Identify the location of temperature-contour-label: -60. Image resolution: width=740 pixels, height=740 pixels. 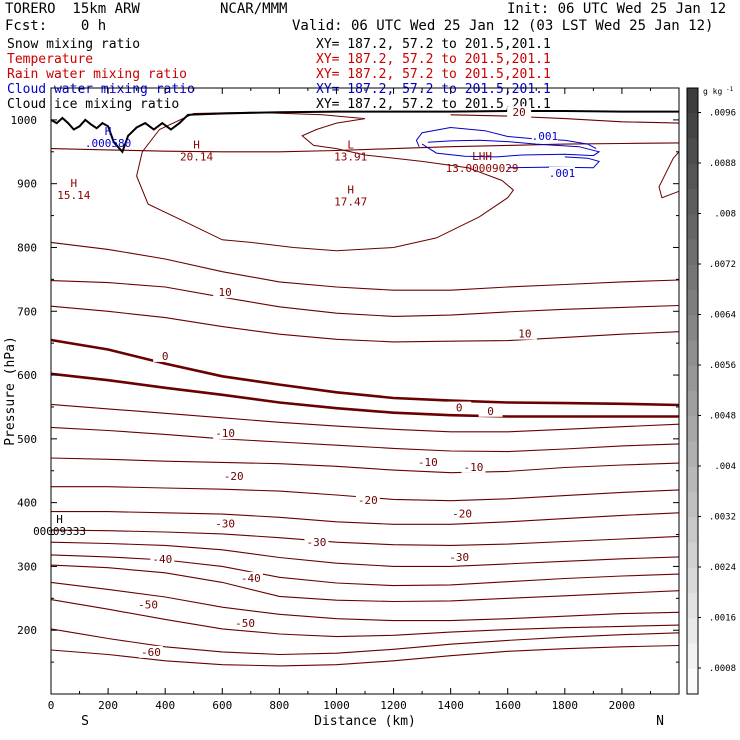
(151, 652).